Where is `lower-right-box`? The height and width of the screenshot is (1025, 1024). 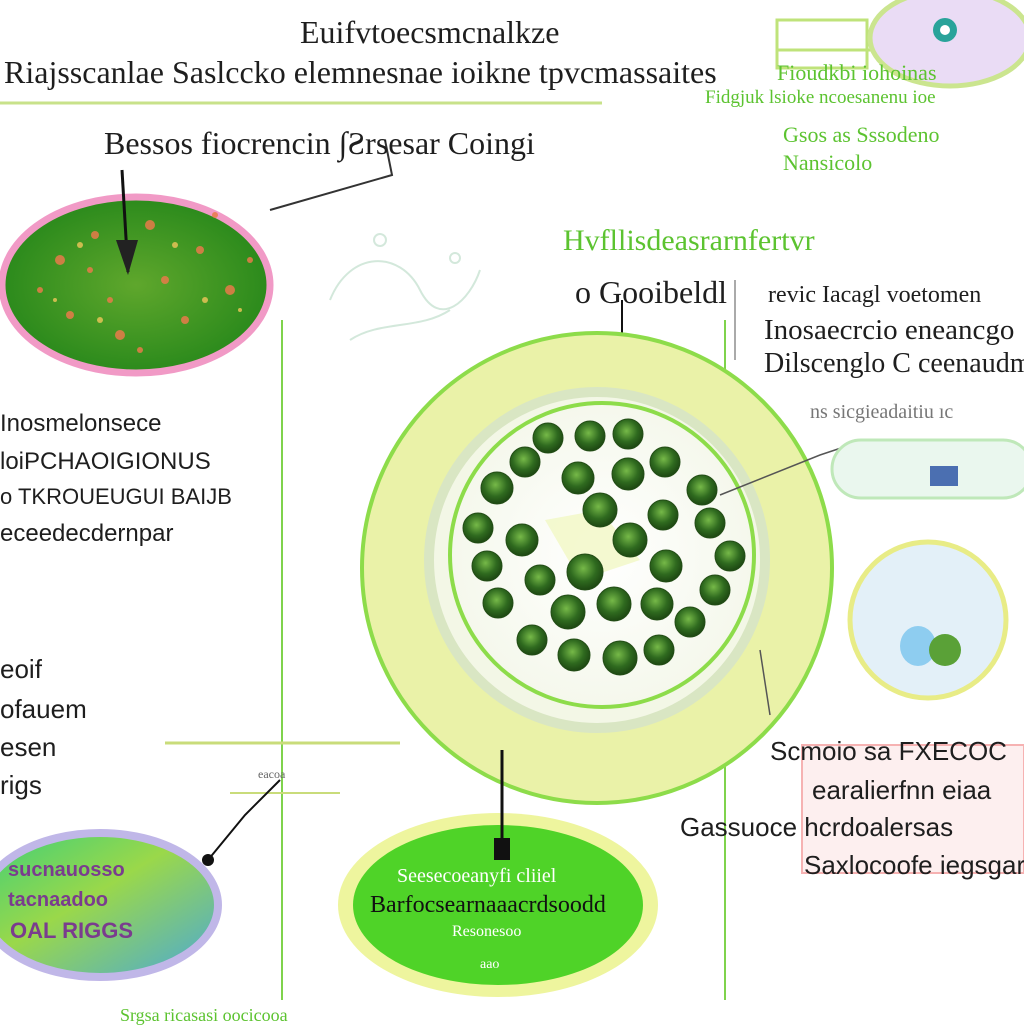
lower-right-box is located at coordinates (912, 809).